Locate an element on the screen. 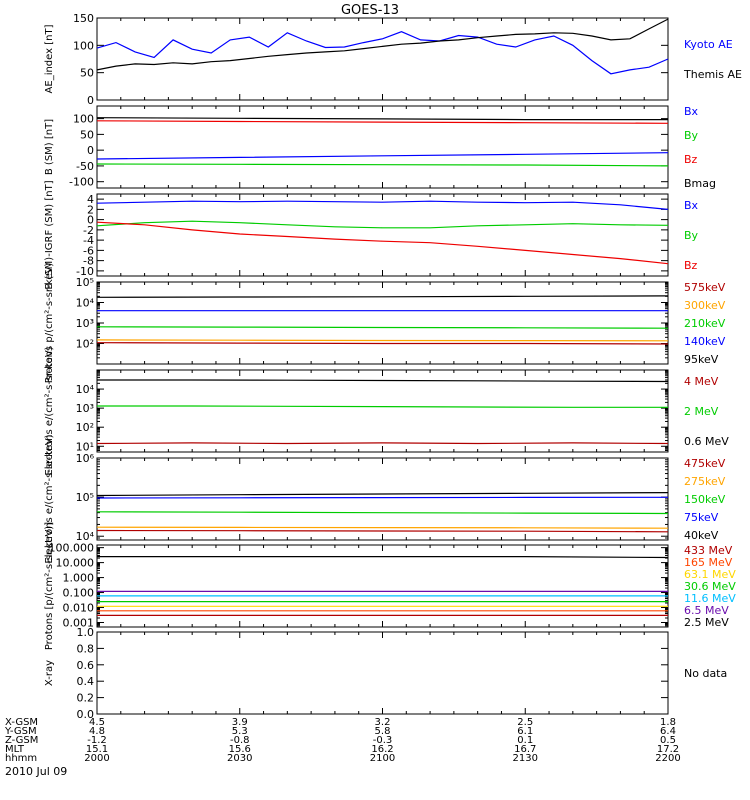  y-tick-label: 2 is located at coordinates (90, 209).